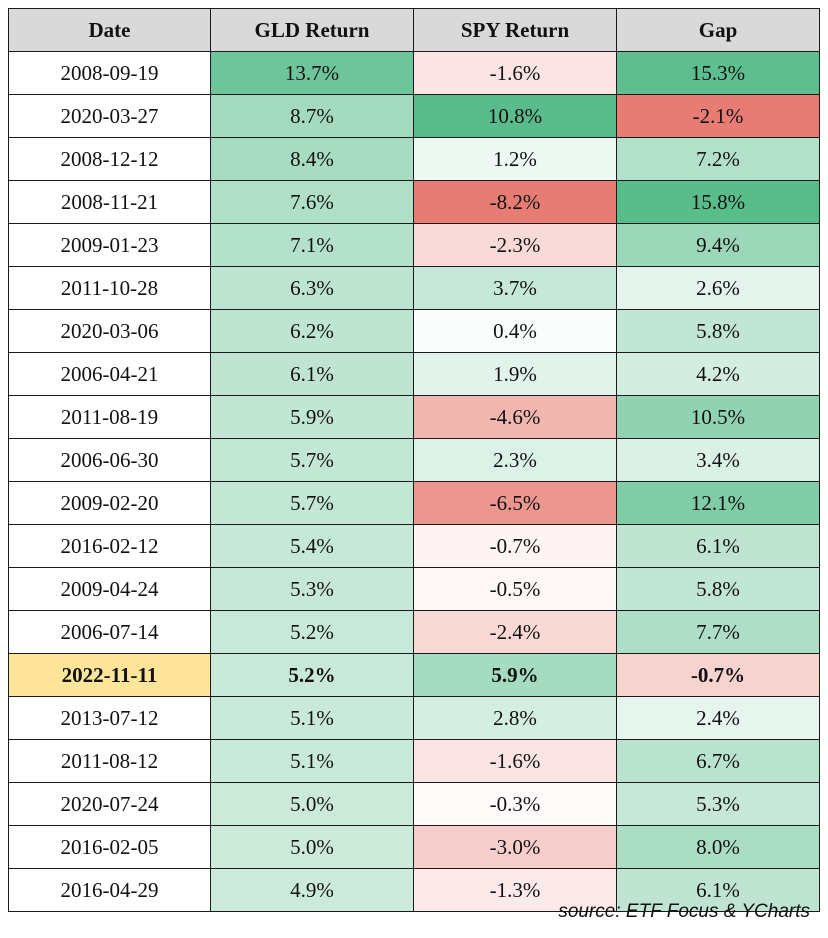 This screenshot has width=828, height=938. What do you see at coordinates (109, 374) in the screenshot?
I see `date-cell: 2006-04-21` at bounding box center [109, 374].